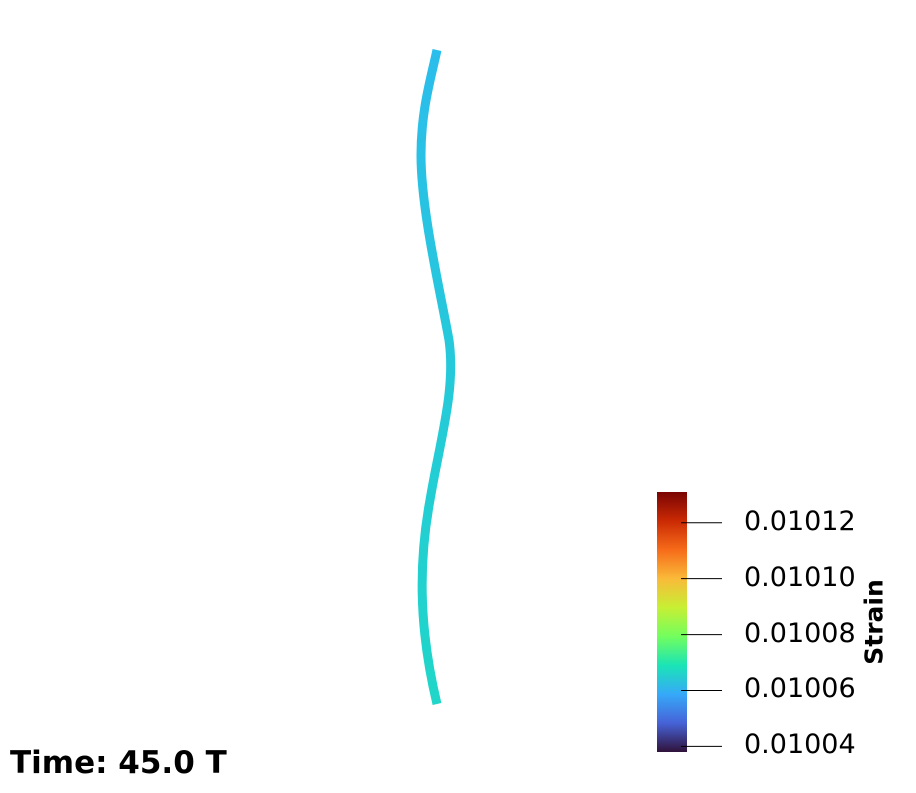  Describe the element at coordinates (800, 745) in the screenshot. I see `colorbar-tick-label: 0.01004` at that location.